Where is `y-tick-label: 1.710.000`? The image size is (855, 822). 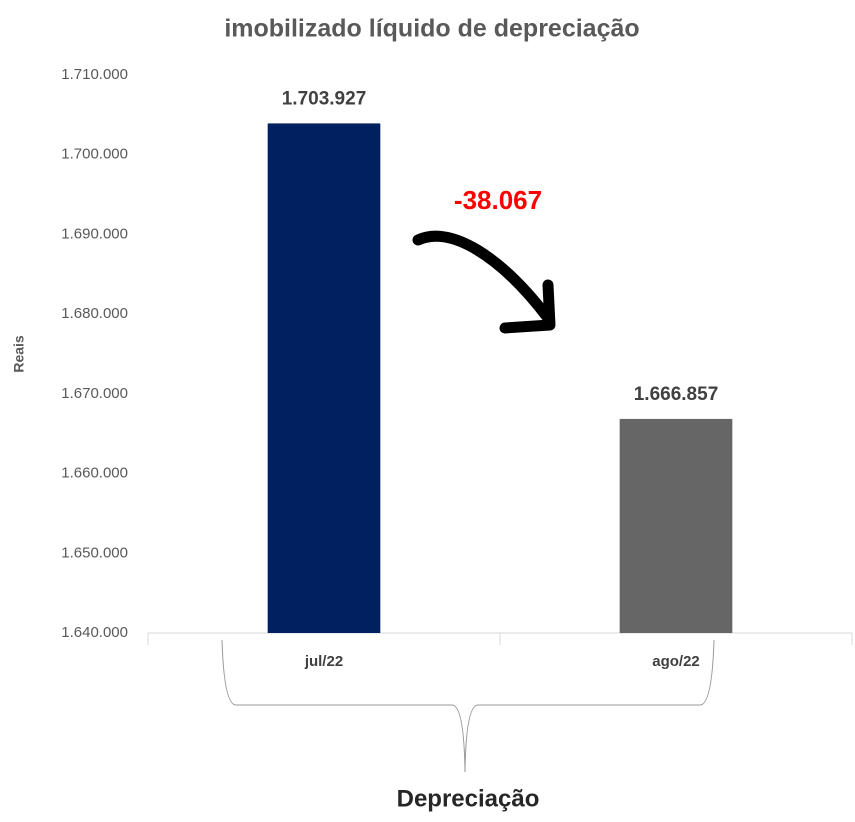 y-tick-label: 1.710.000 is located at coordinates (94, 74).